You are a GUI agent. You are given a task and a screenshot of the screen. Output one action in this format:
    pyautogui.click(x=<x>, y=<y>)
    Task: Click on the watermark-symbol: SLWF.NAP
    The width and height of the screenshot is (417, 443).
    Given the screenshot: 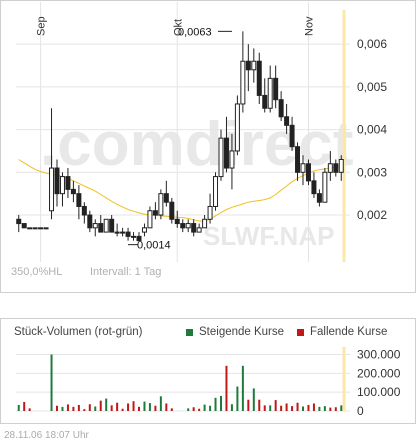 What is the action you would take?
    pyautogui.click(x=268, y=236)
    